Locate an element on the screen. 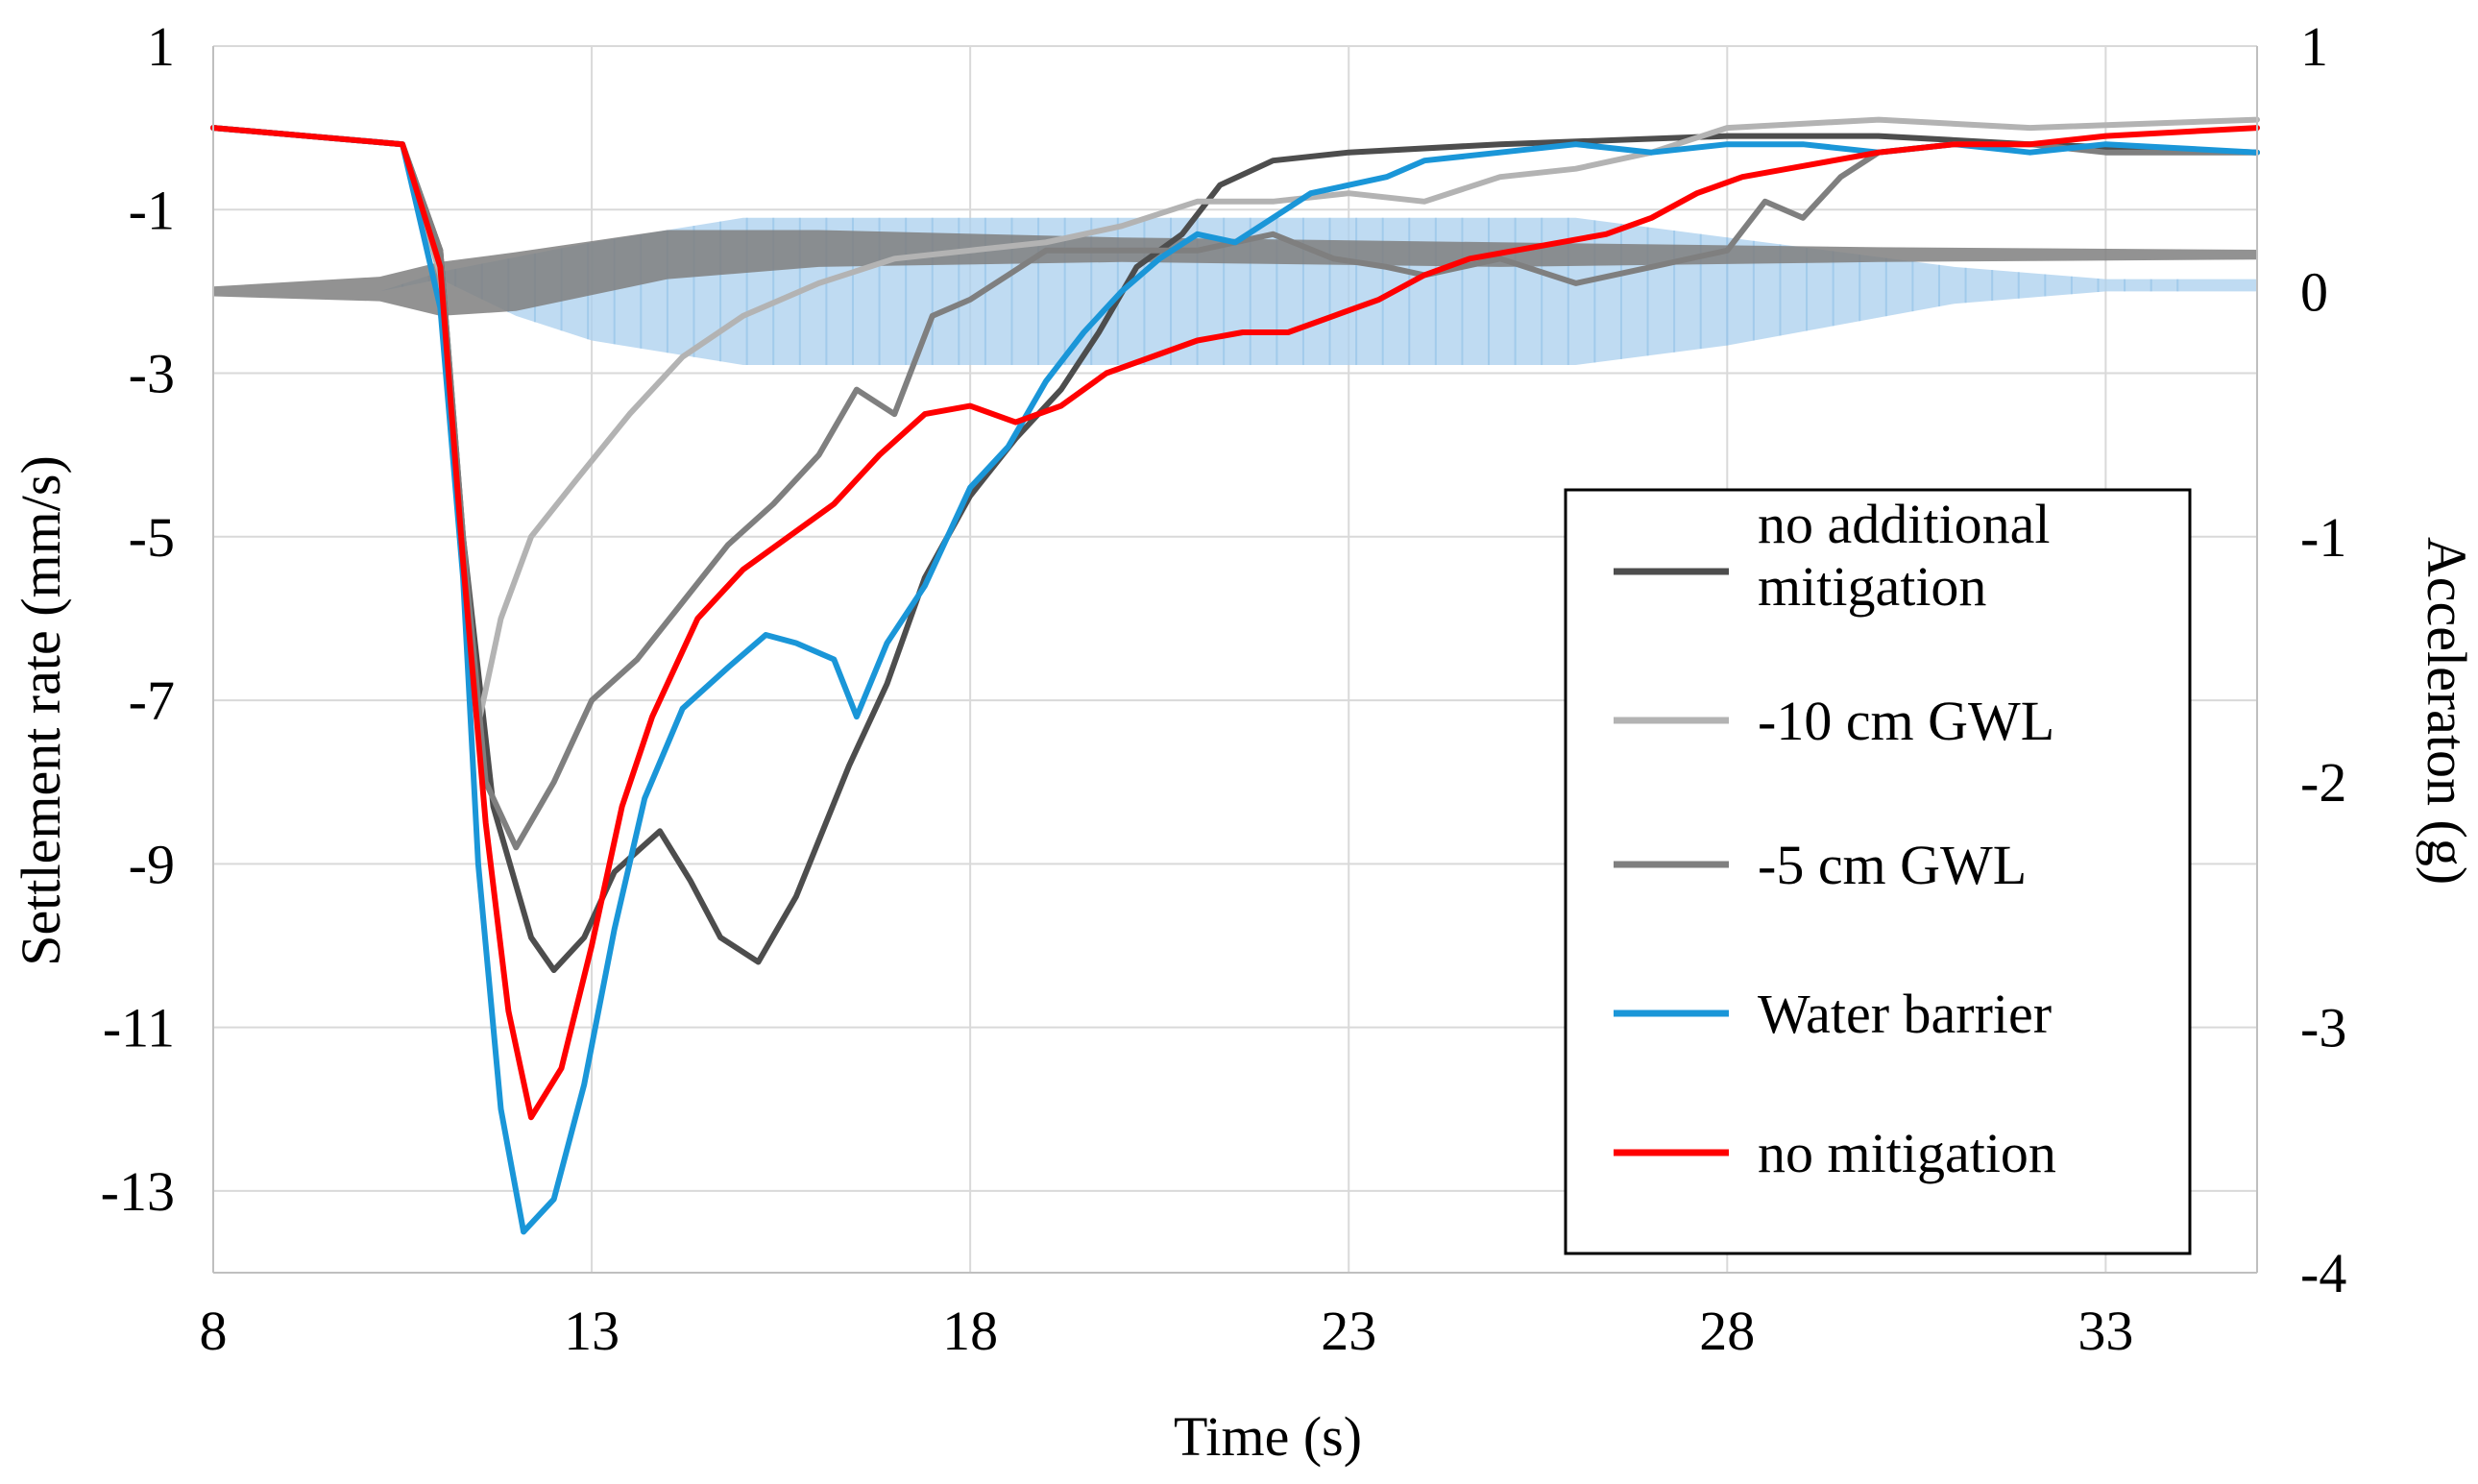  y2-tick-label: -3 is located at coordinates (2323, 1028).